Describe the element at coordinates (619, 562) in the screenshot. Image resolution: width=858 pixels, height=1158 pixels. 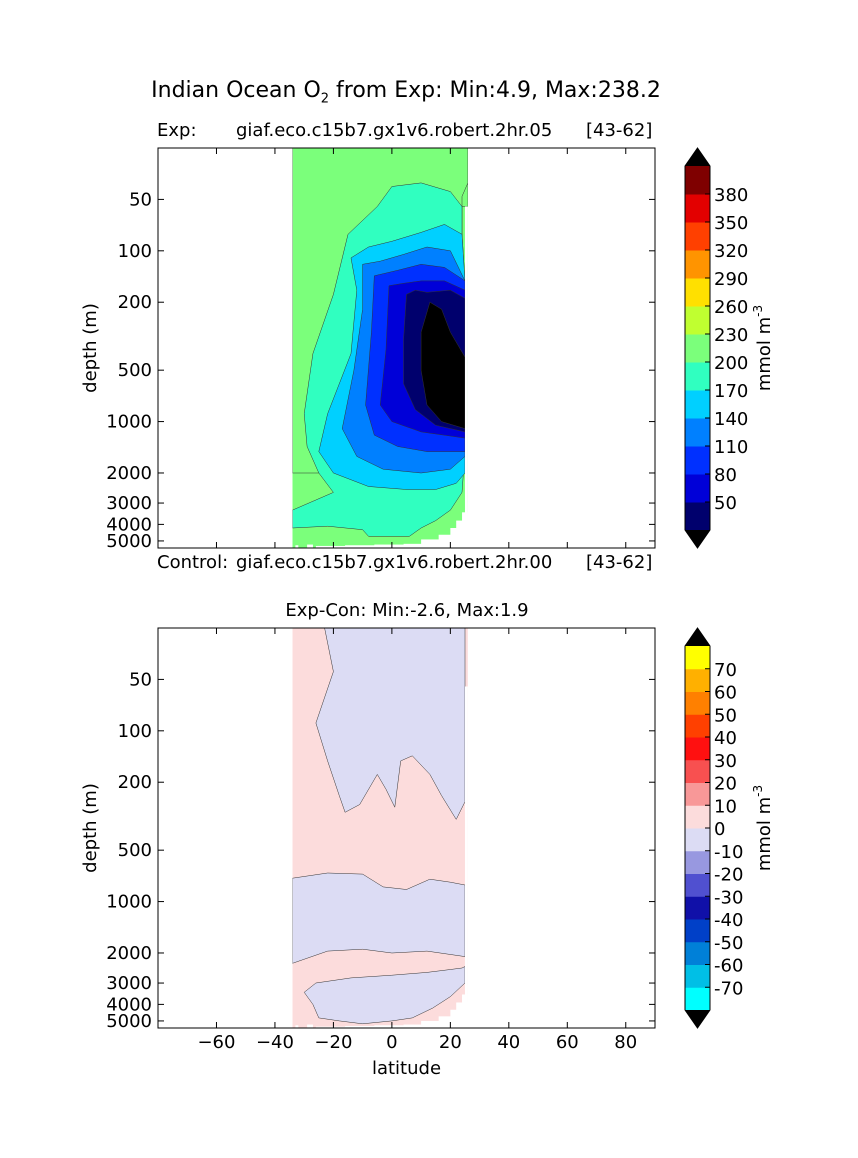
I see `control-years: [43-62]` at that location.